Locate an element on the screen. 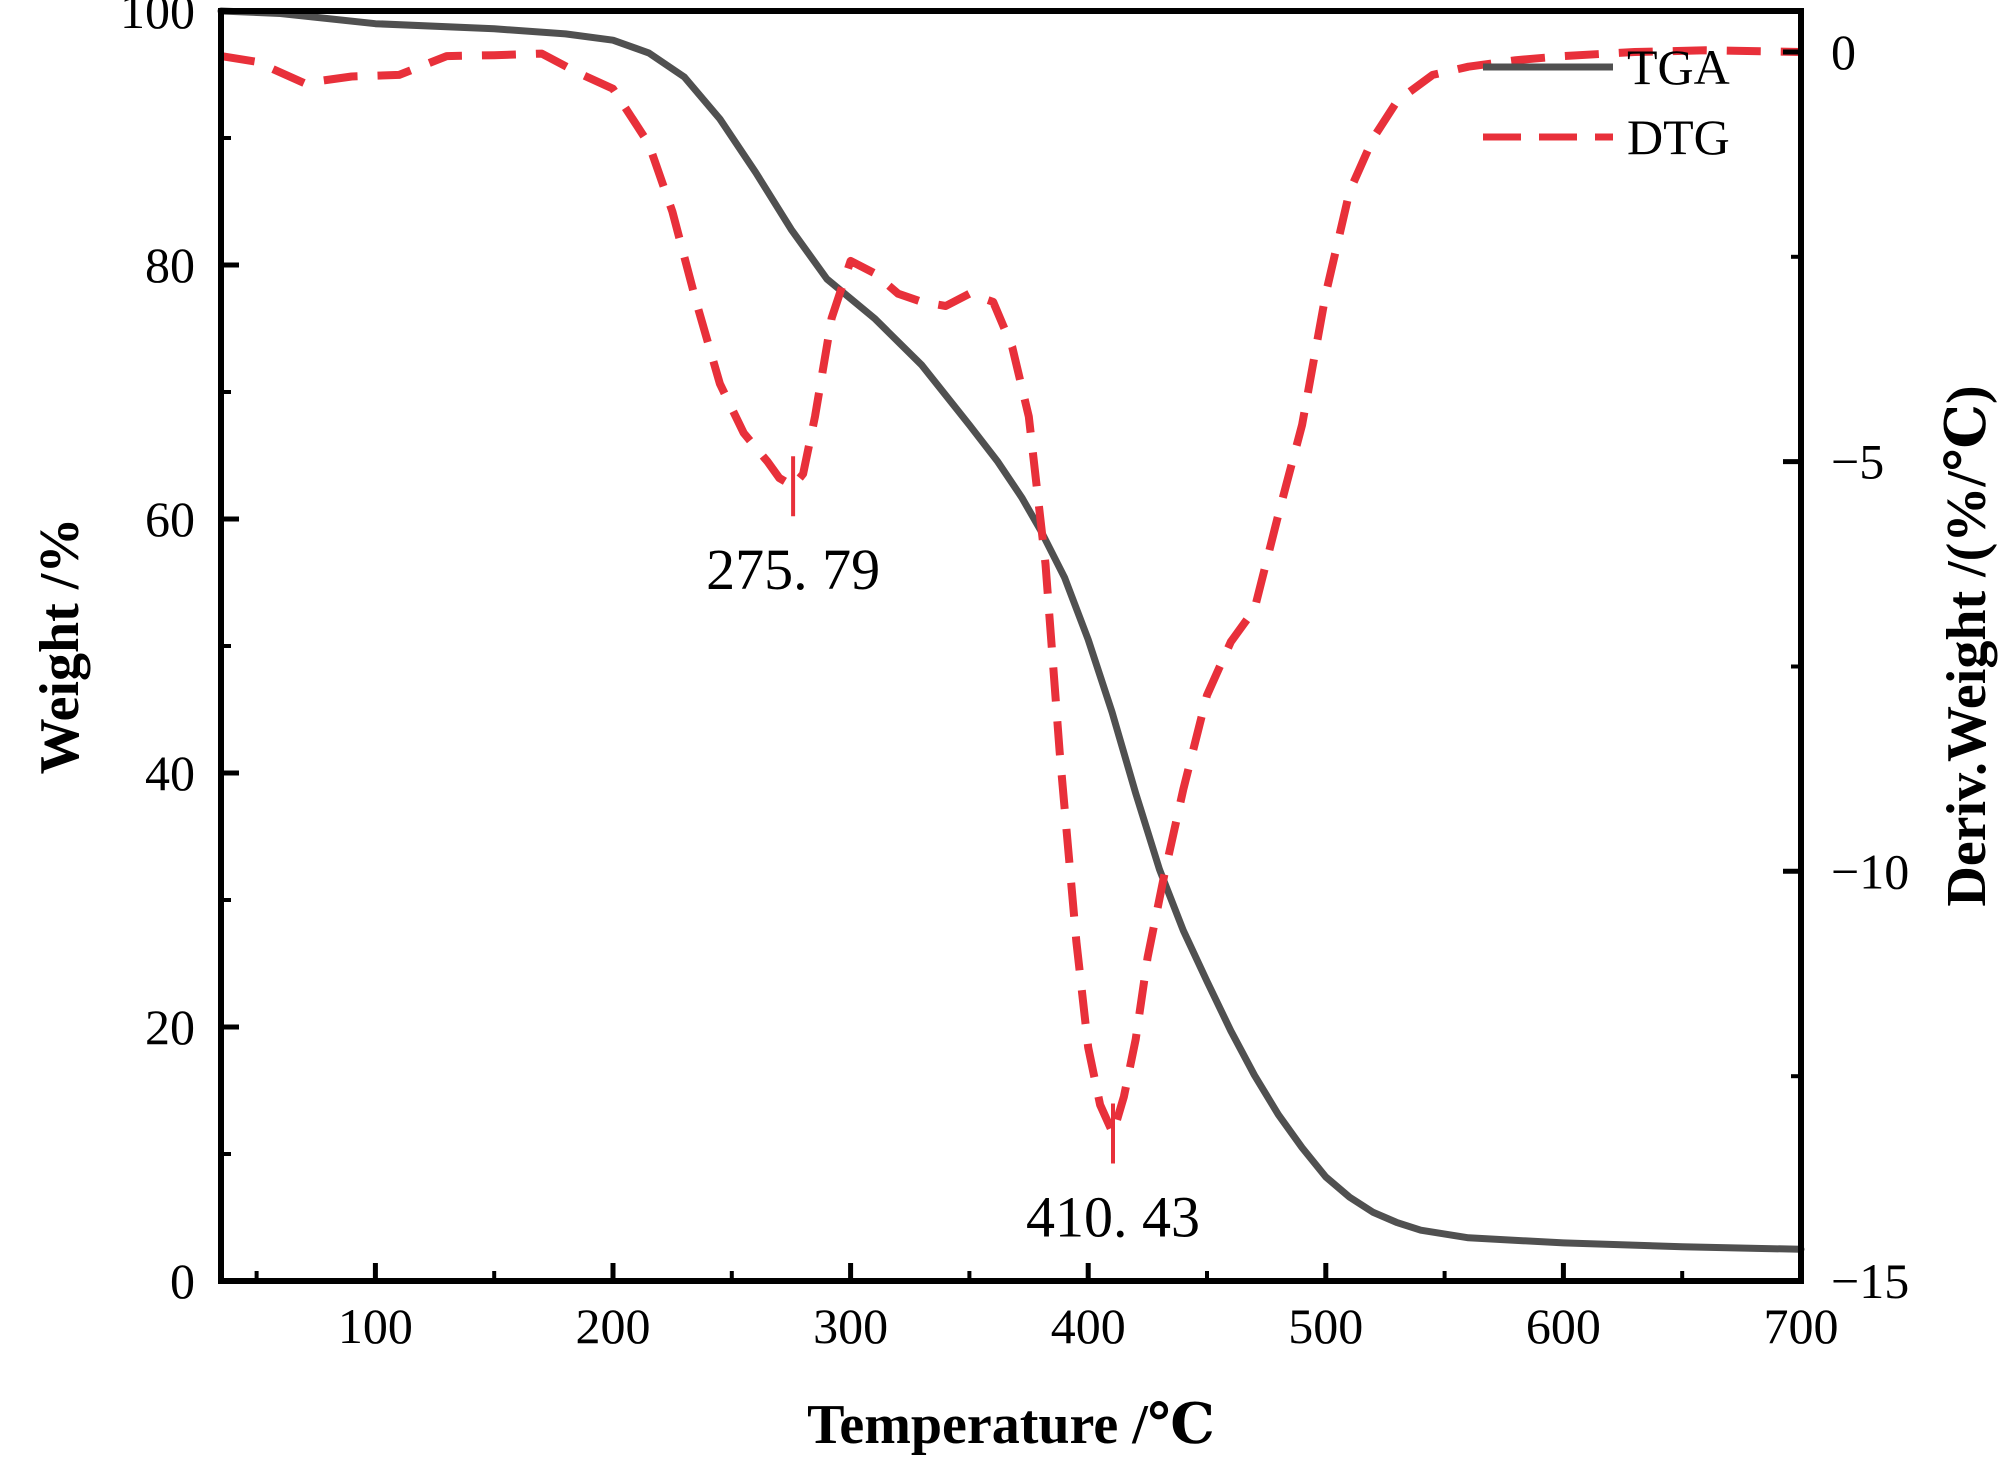  x-tick-label: 600 is located at coordinates (1563, 1326).